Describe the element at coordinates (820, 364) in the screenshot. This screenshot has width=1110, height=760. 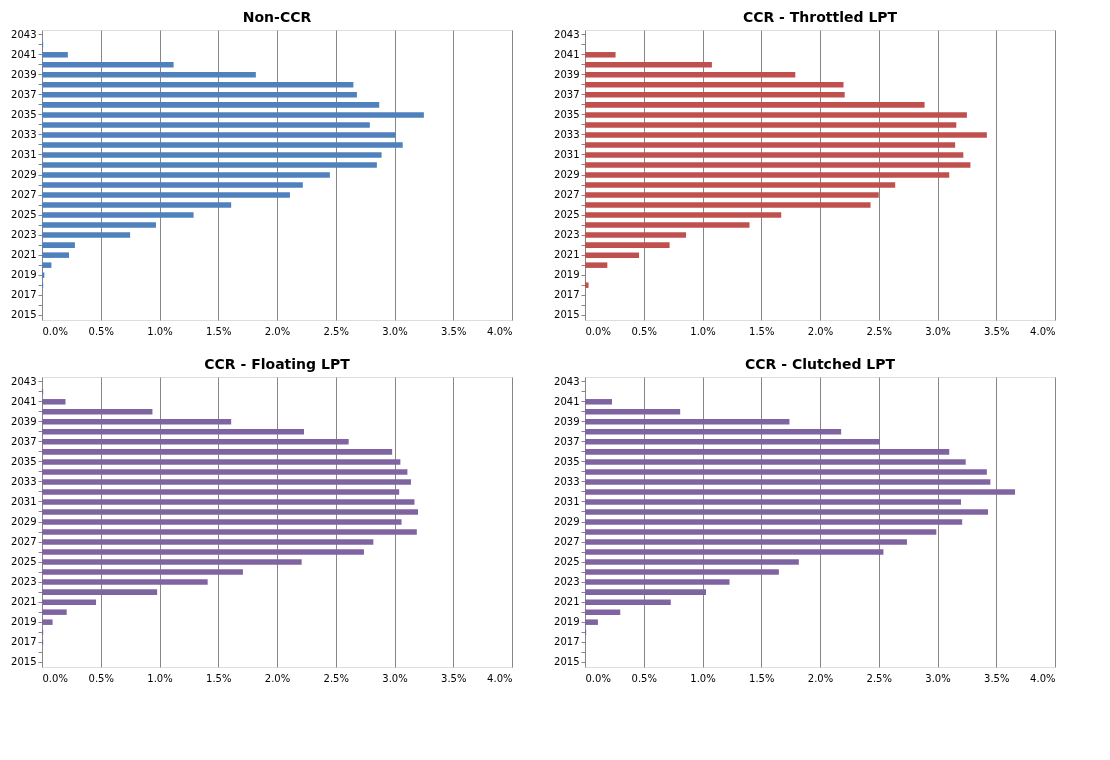
I see `chart-title: CCR - Clutched LPT` at that location.